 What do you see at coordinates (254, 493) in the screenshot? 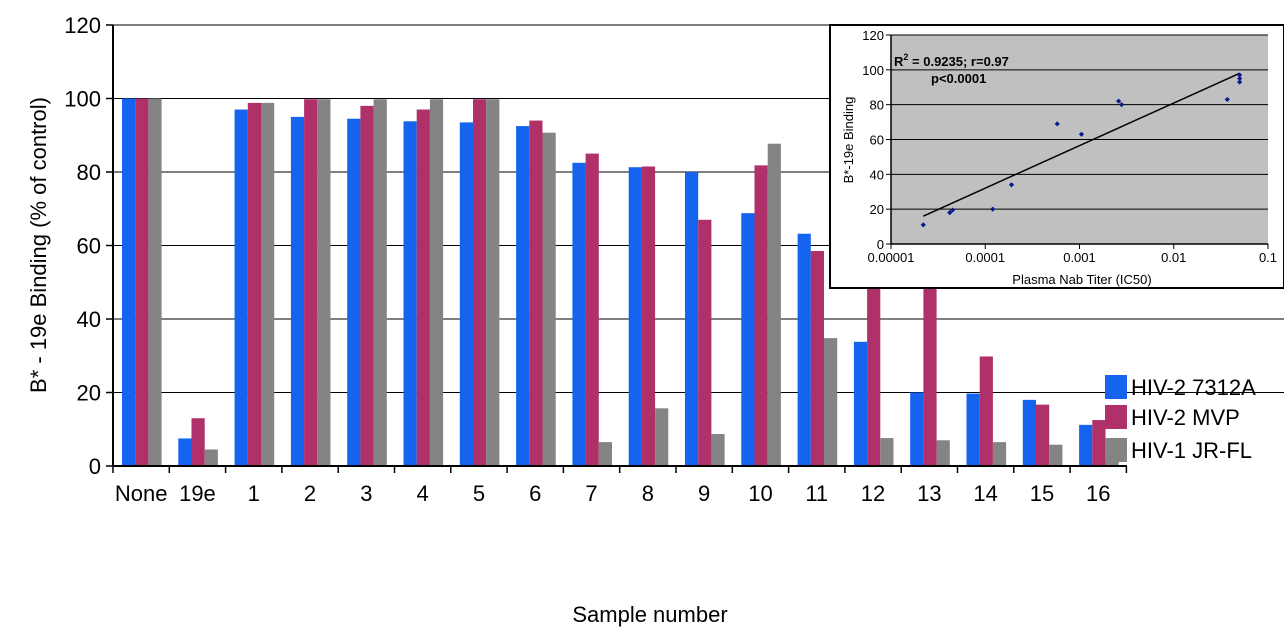
I see `x-tick-label-1: 1` at bounding box center [254, 493].